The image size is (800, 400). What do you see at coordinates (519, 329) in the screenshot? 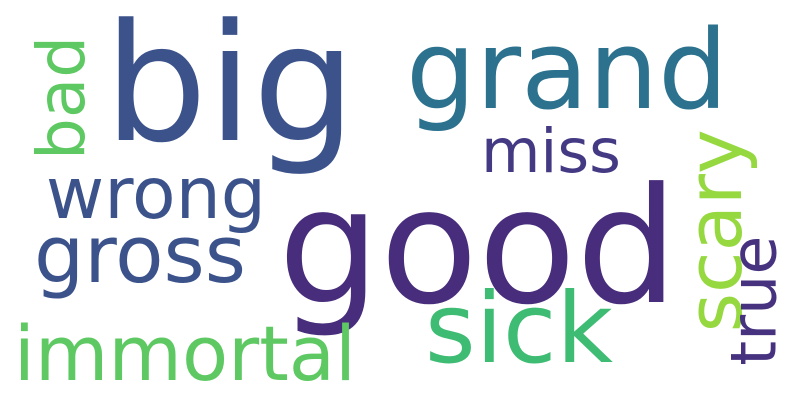
I see `word-sick: sick` at bounding box center [519, 329].